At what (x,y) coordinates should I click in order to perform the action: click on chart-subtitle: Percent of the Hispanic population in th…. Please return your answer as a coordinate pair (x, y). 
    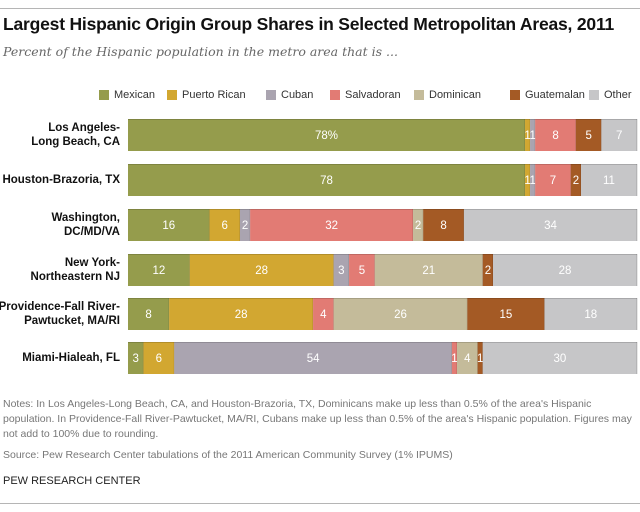
    Looking at the image, I should click on (200, 51).